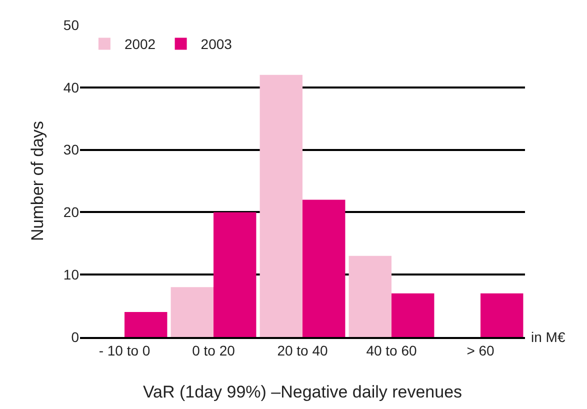 The height and width of the screenshot is (409, 587). Describe the element at coordinates (71, 87) in the screenshot. I see `y-tick-label: 40` at that location.